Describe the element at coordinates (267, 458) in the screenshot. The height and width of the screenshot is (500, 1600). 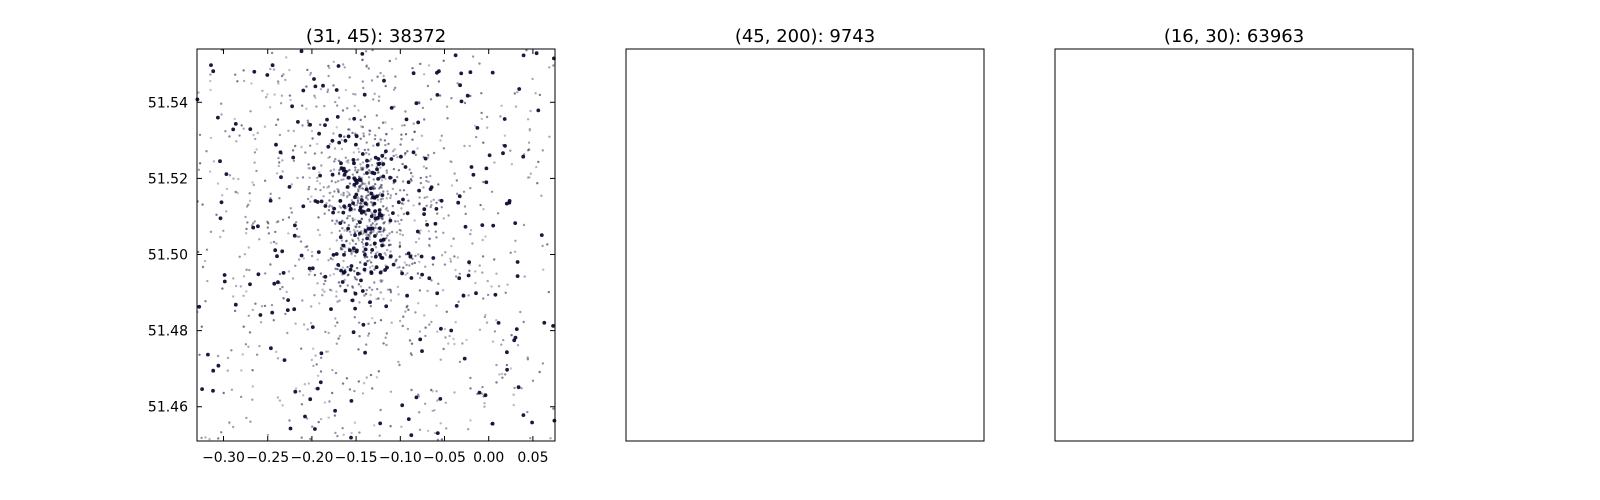
I see `x-tick-label: −0.25` at that location.